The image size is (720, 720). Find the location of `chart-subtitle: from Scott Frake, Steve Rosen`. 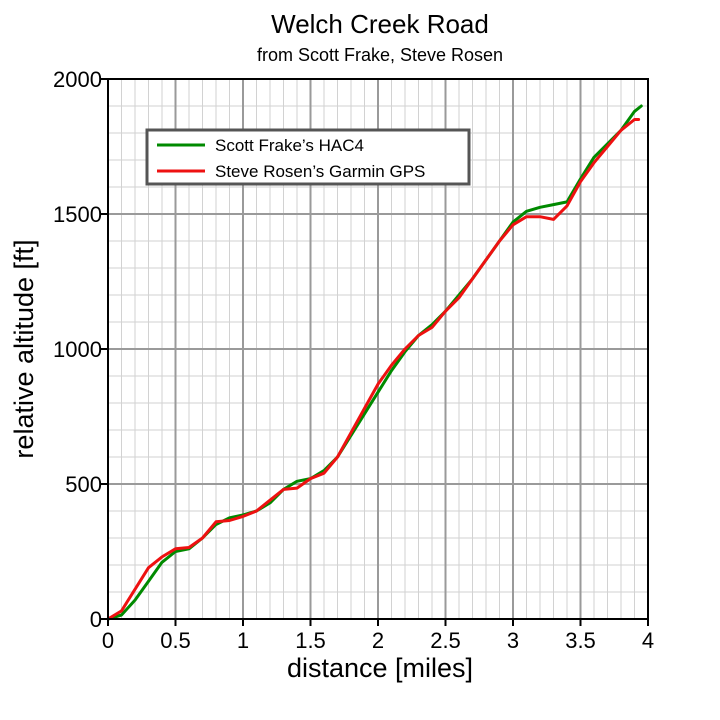

chart-subtitle: from Scott Frake, Steve Rosen is located at coordinates (380, 55).